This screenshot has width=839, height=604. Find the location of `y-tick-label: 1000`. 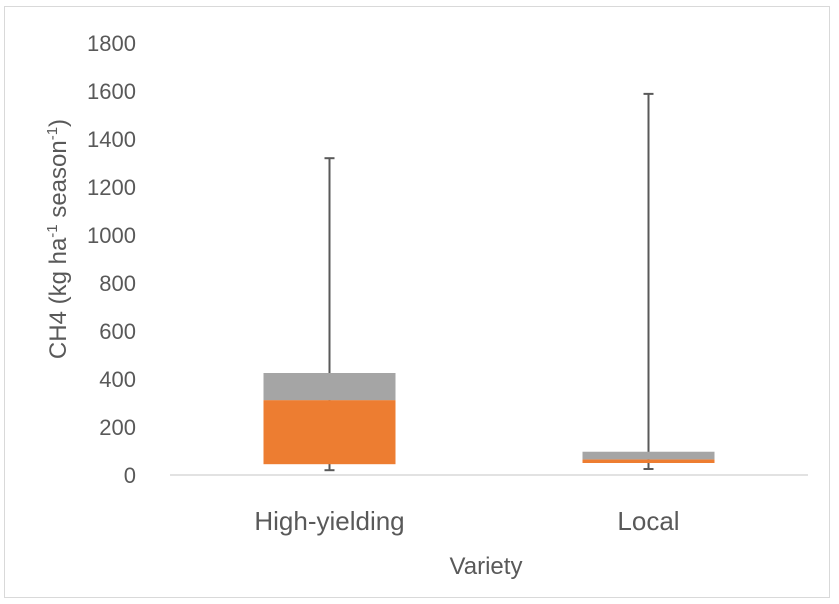

y-tick-label: 1000 is located at coordinates (111, 235).